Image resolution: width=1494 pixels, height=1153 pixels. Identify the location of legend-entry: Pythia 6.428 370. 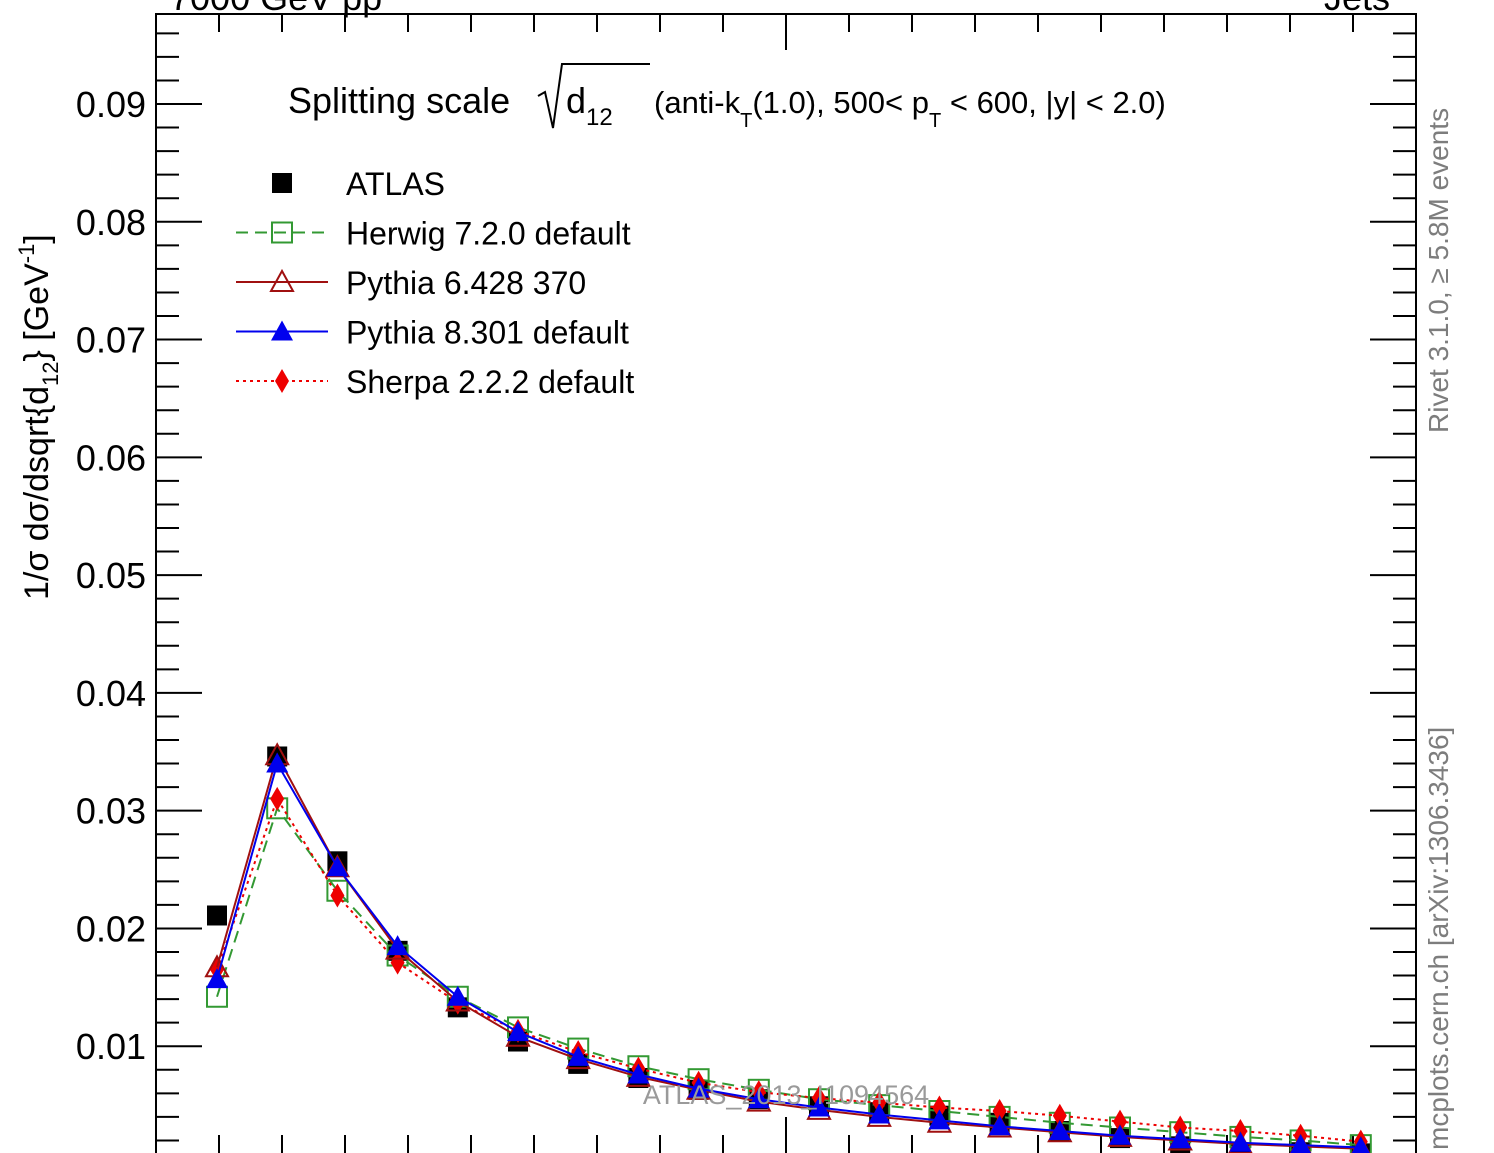
(411, 283).